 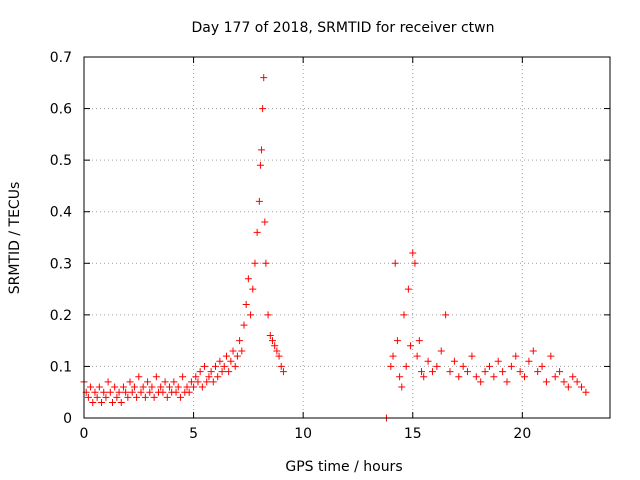 What do you see at coordinates (61, 367) in the screenshot?
I see `y-tick-label: 0.1` at bounding box center [61, 367].